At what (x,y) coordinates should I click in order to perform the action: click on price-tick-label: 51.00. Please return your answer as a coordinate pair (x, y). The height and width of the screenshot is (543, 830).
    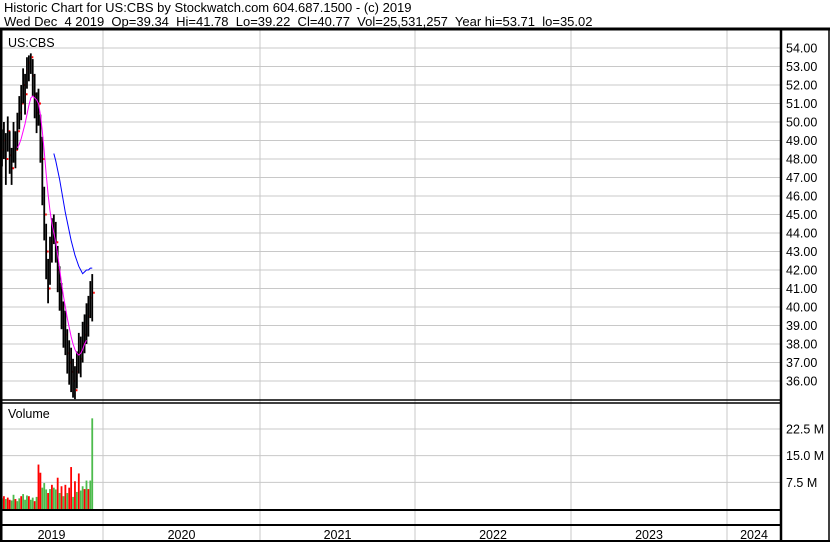
    Looking at the image, I should click on (801, 104).